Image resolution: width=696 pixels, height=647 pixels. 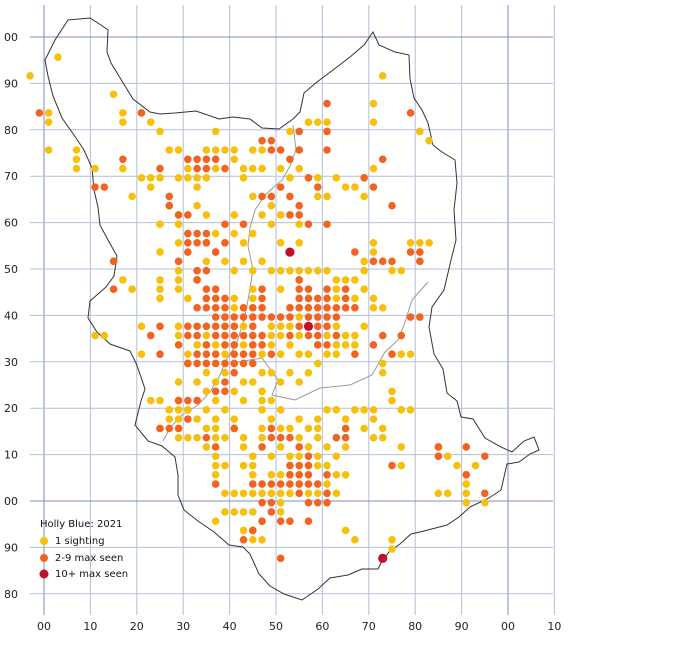 What do you see at coordinates (276, 626) in the screenshot?
I see `x-tick-label: 50` at bounding box center [276, 626].